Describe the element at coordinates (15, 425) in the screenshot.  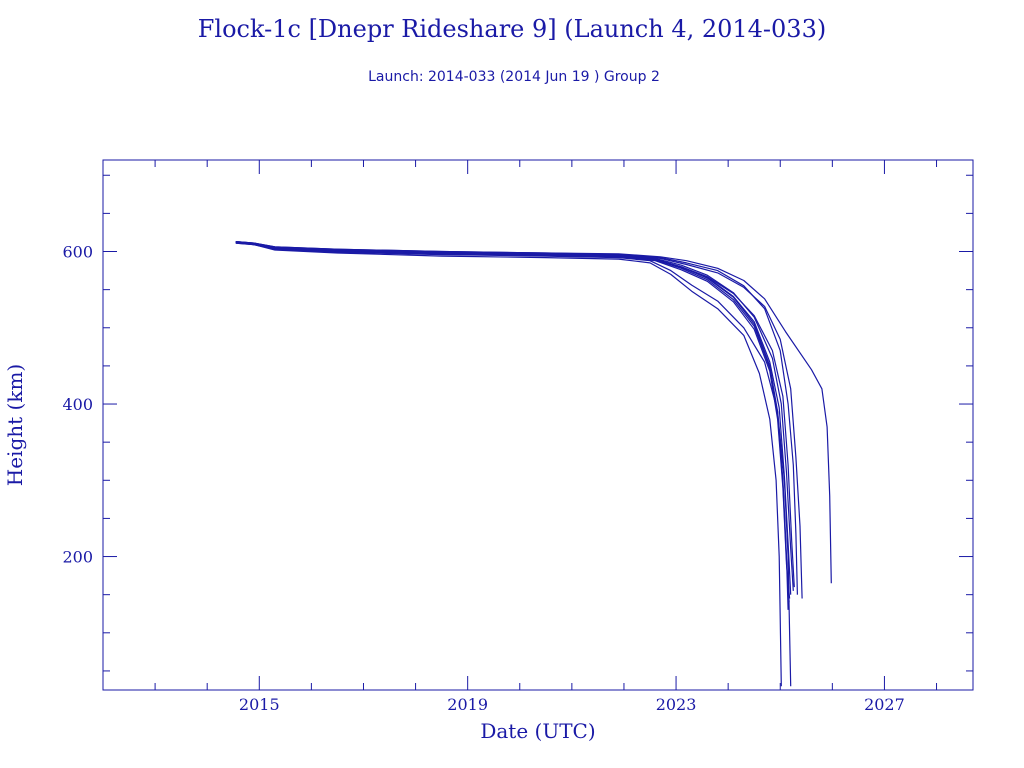
I see `y-axis-label: Height (km)` at that location.